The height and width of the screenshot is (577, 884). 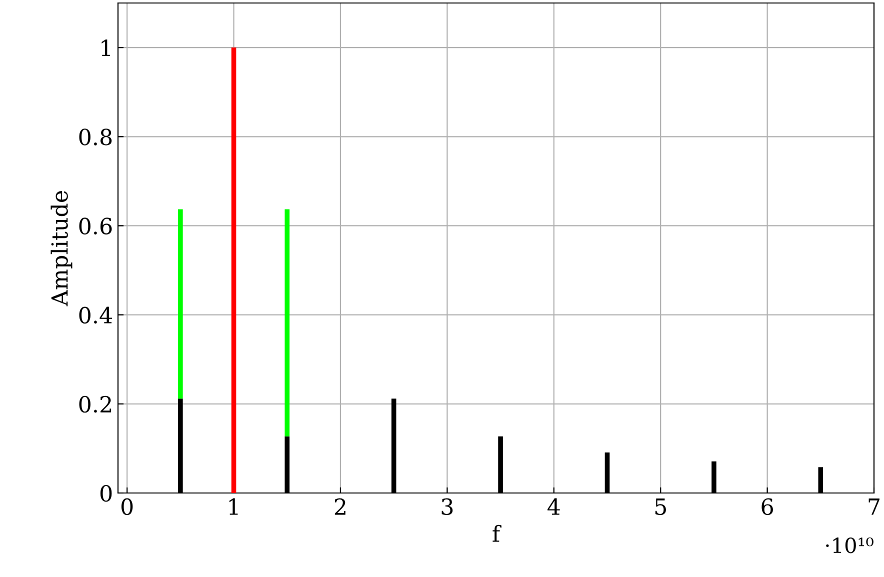 I want to click on y-tick-label: 0.4, so click(x=95, y=315).